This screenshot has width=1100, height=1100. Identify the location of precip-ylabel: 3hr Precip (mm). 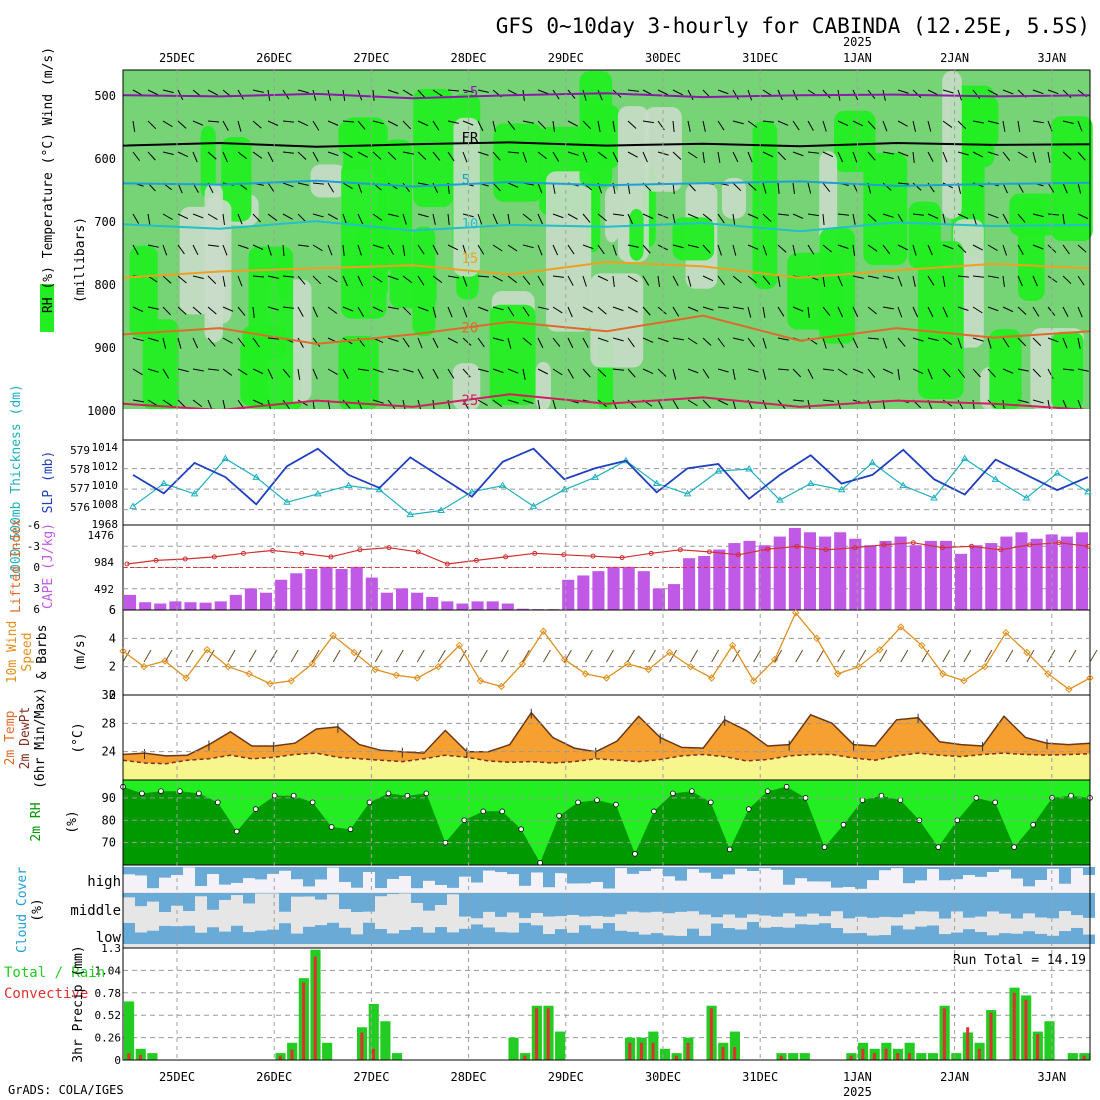
(78, 1003).